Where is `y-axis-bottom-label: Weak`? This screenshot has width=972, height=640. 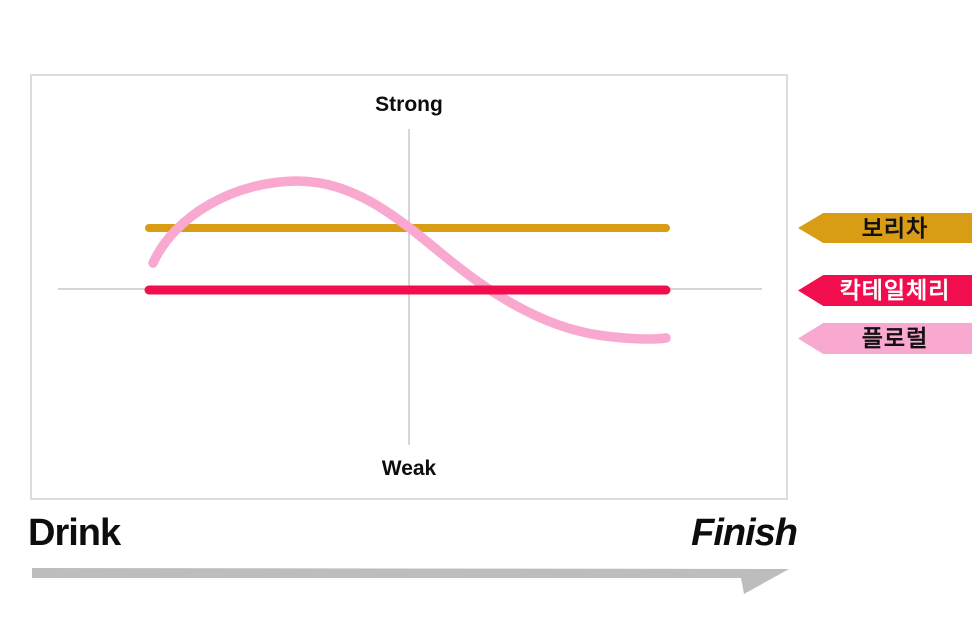 y-axis-bottom-label: Weak is located at coordinates (409, 468).